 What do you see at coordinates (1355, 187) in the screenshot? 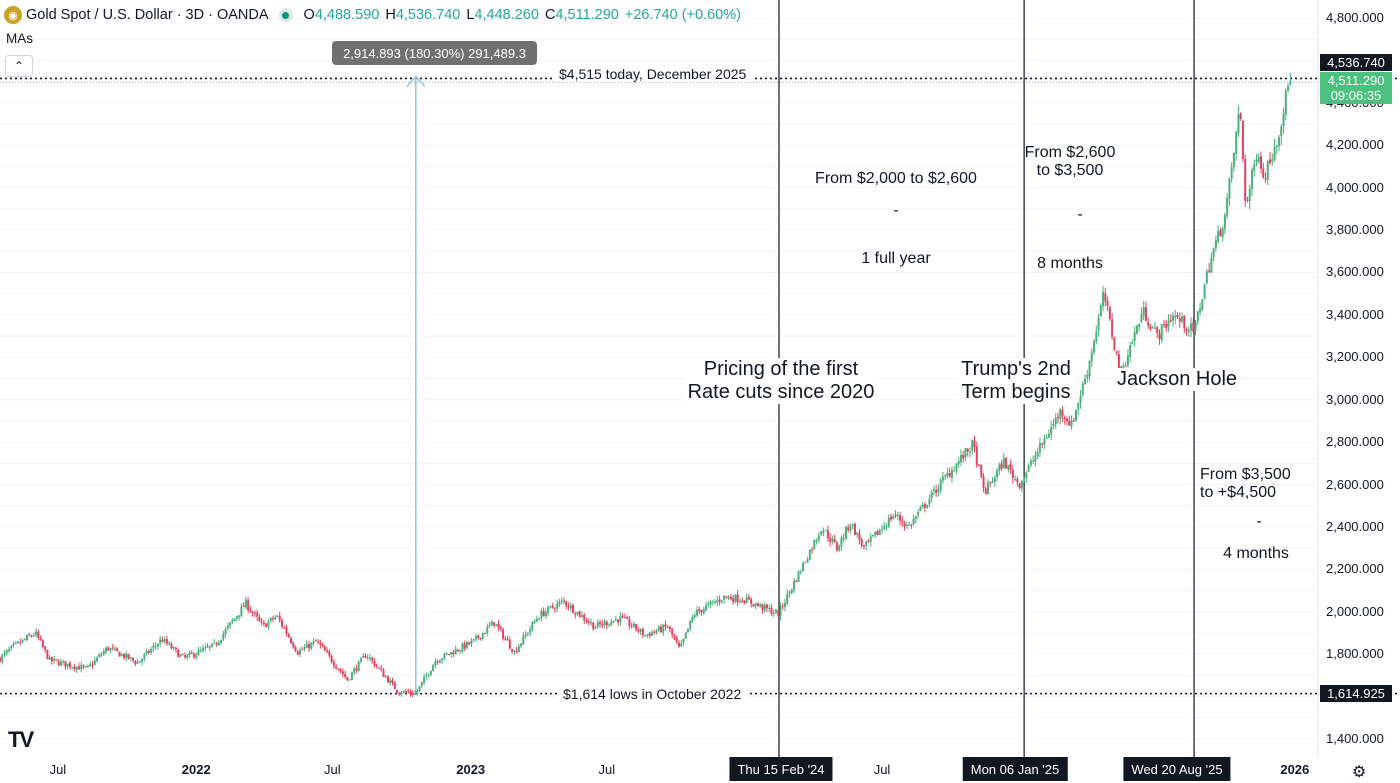
I see `y-tick-label: 4,000.000` at bounding box center [1355, 187].